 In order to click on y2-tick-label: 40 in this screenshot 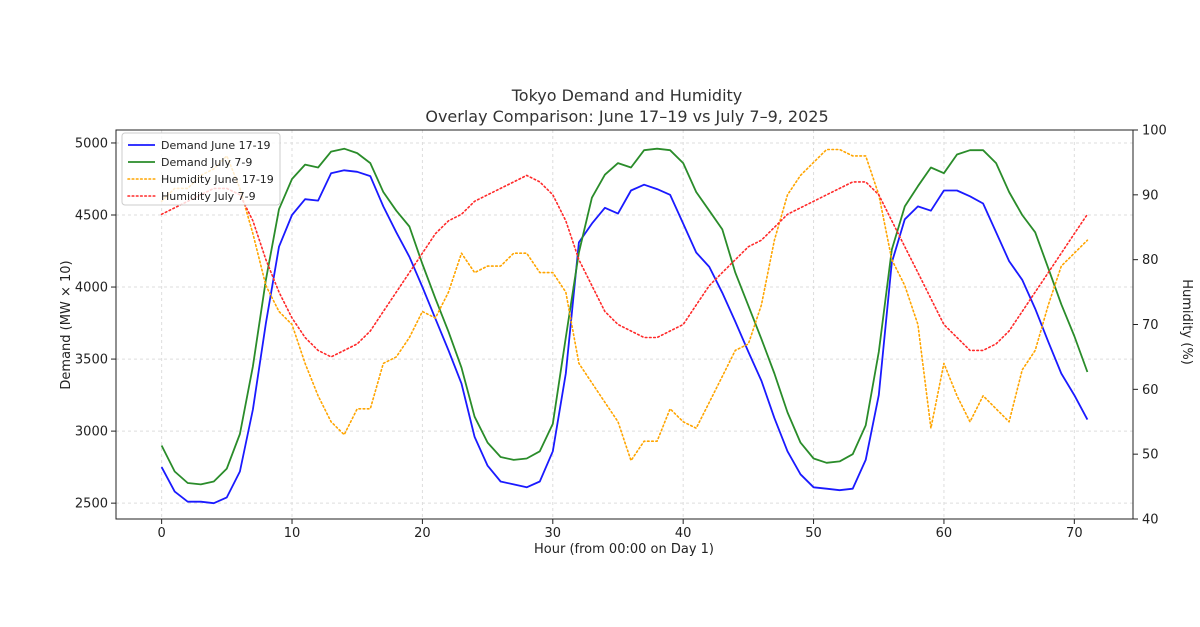, I will do `click(1150, 520)`.